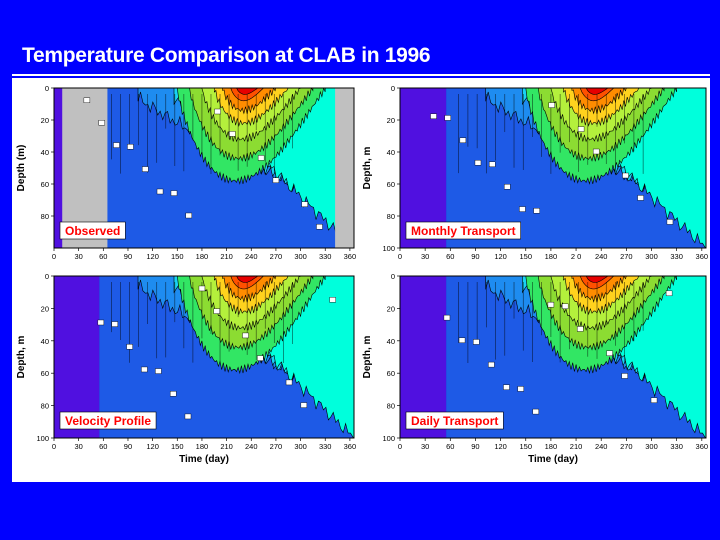 The height and width of the screenshot is (540, 720). What do you see at coordinates (21, 168) in the screenshot?
I see `y-axis-label: Depth (m)` at bounding box center [21, 168].